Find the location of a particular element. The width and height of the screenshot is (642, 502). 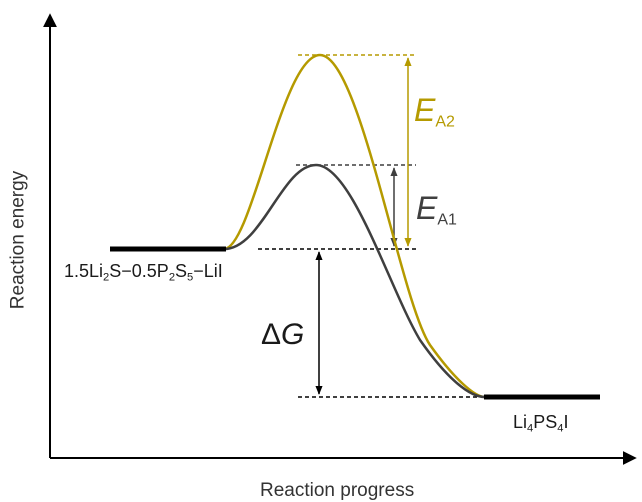

delta-g-label: ΔG is located at coordinates (283, 334).